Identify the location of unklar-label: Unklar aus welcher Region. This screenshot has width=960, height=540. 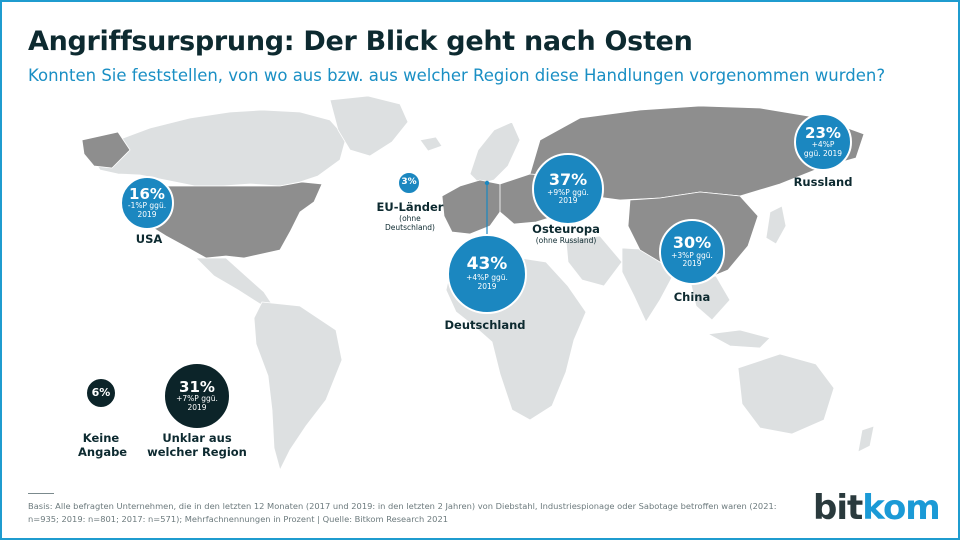
(197, 445).